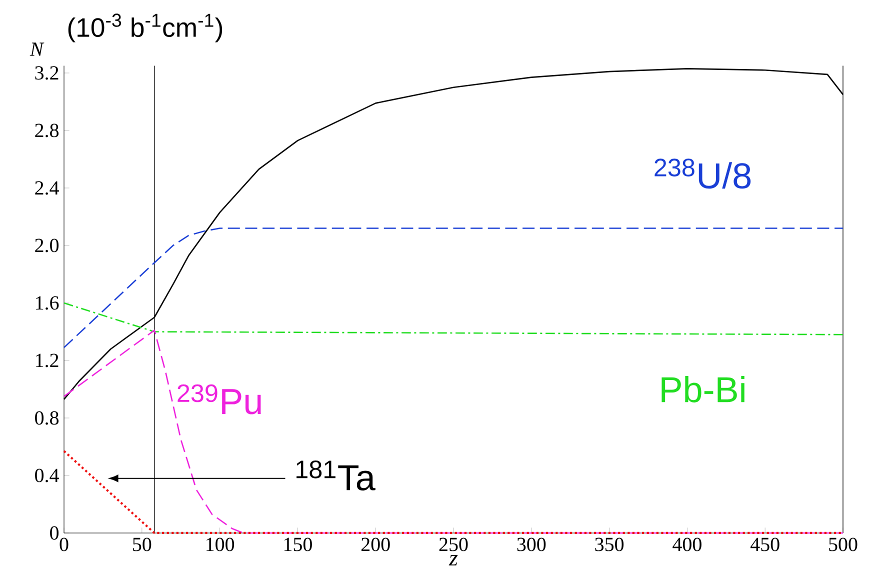 The width and height of the screenshot is (884, 588). Describe the element at coordinates (47, 188) in the screenshot. I see `y-tick-label: 2.4` at that location.